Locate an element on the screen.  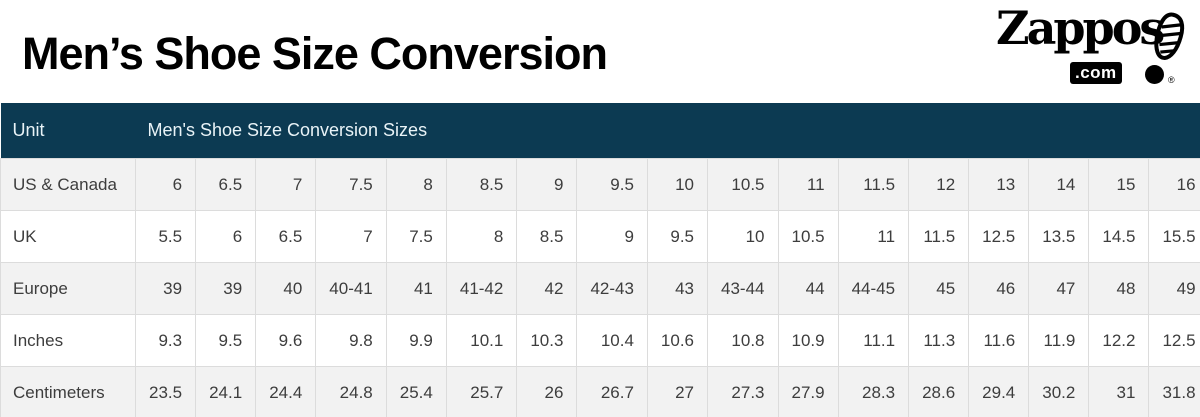
zappos-logo: Zappos .com ® is located at coordinates (1092, 49).